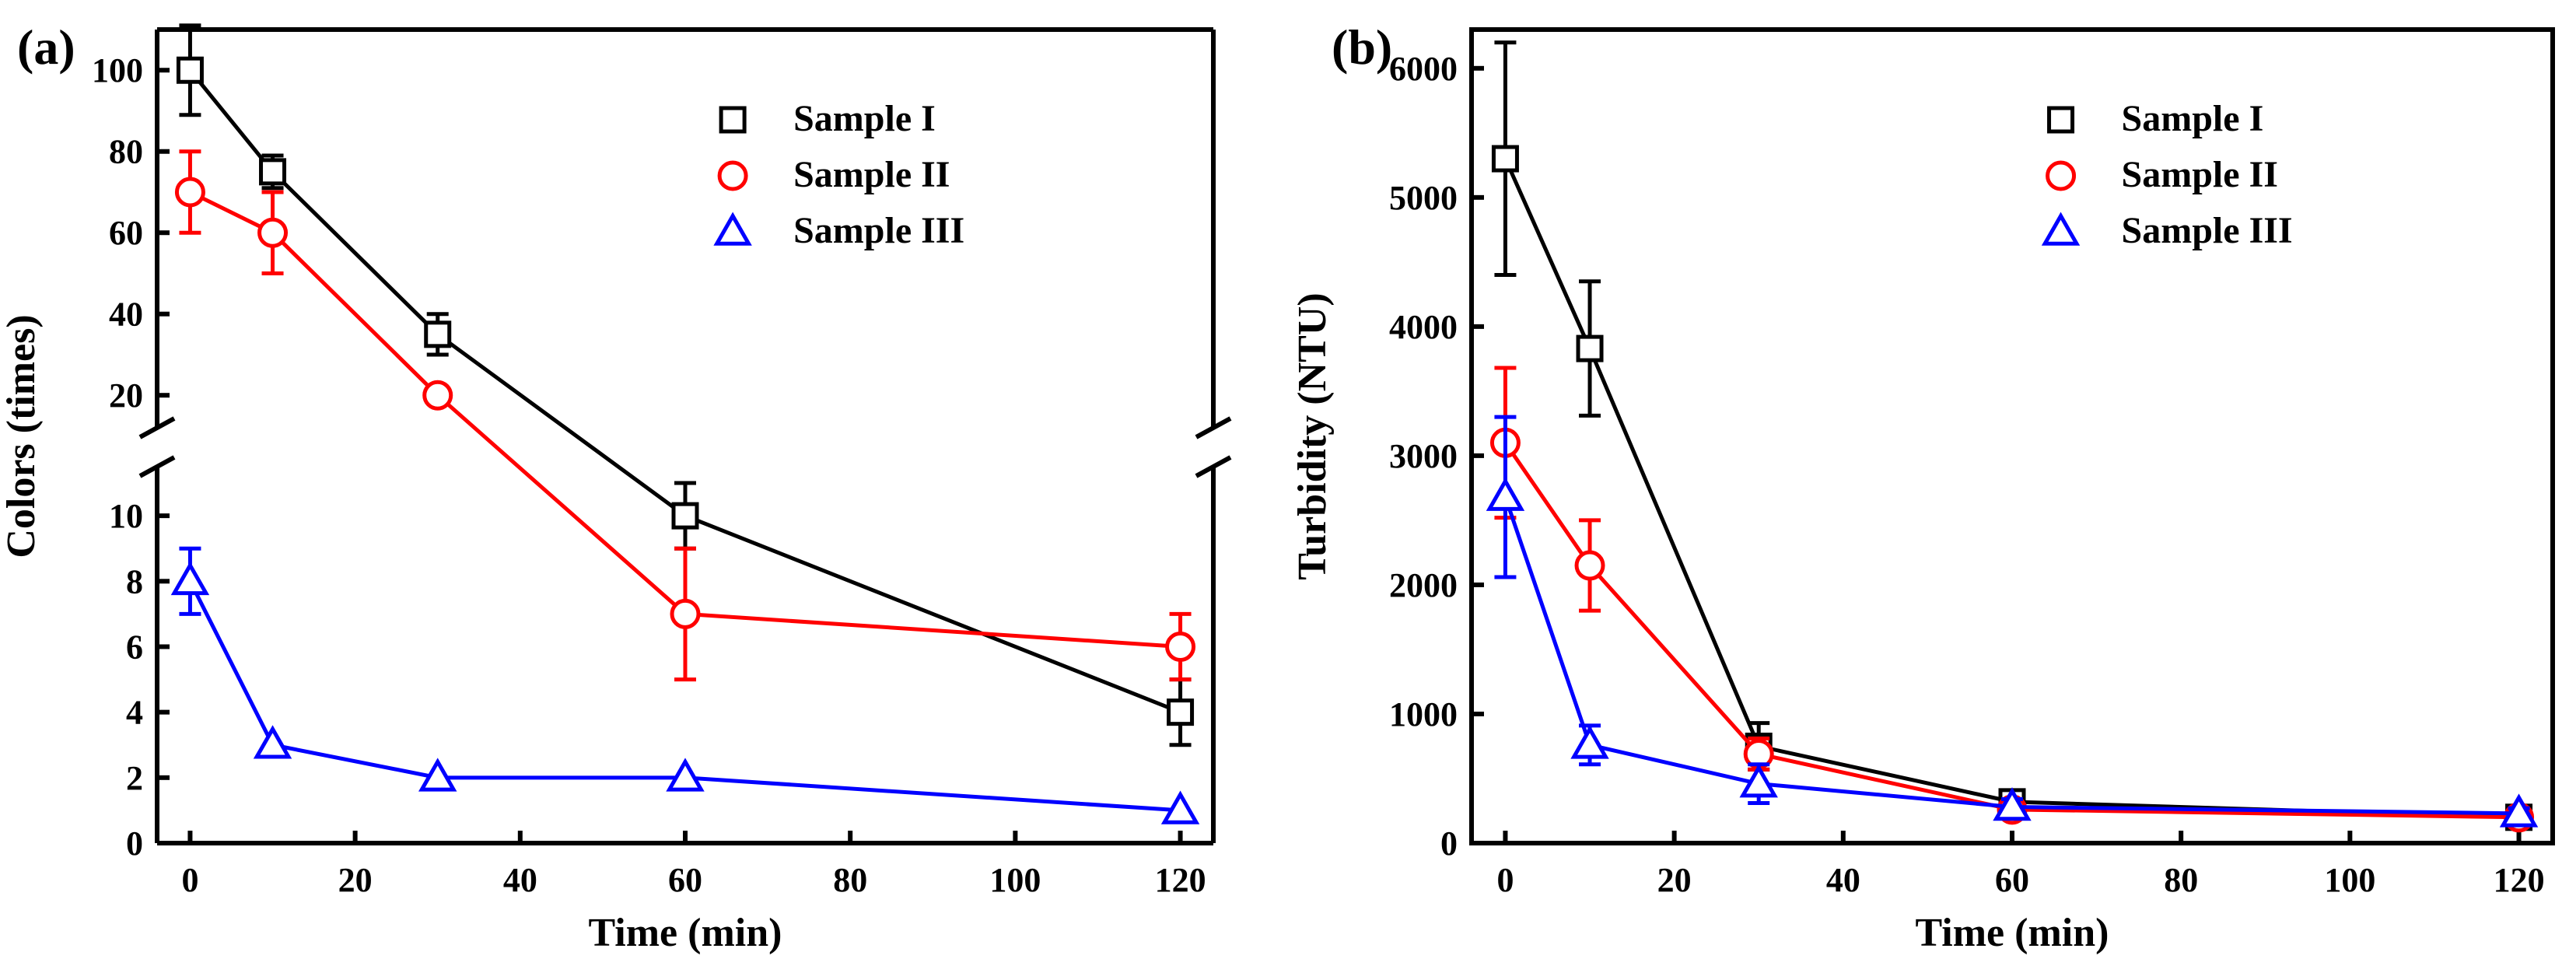 The width and height of the screenshot is (2576, 980). I want to click on y-tick-label: 2000, so click(1423, 585).